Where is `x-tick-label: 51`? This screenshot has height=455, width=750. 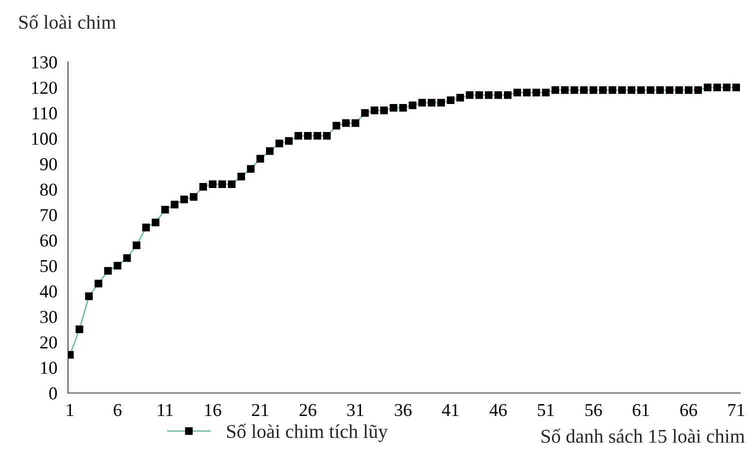 x-tick-label: 51 is located at coordinates (546, 410).